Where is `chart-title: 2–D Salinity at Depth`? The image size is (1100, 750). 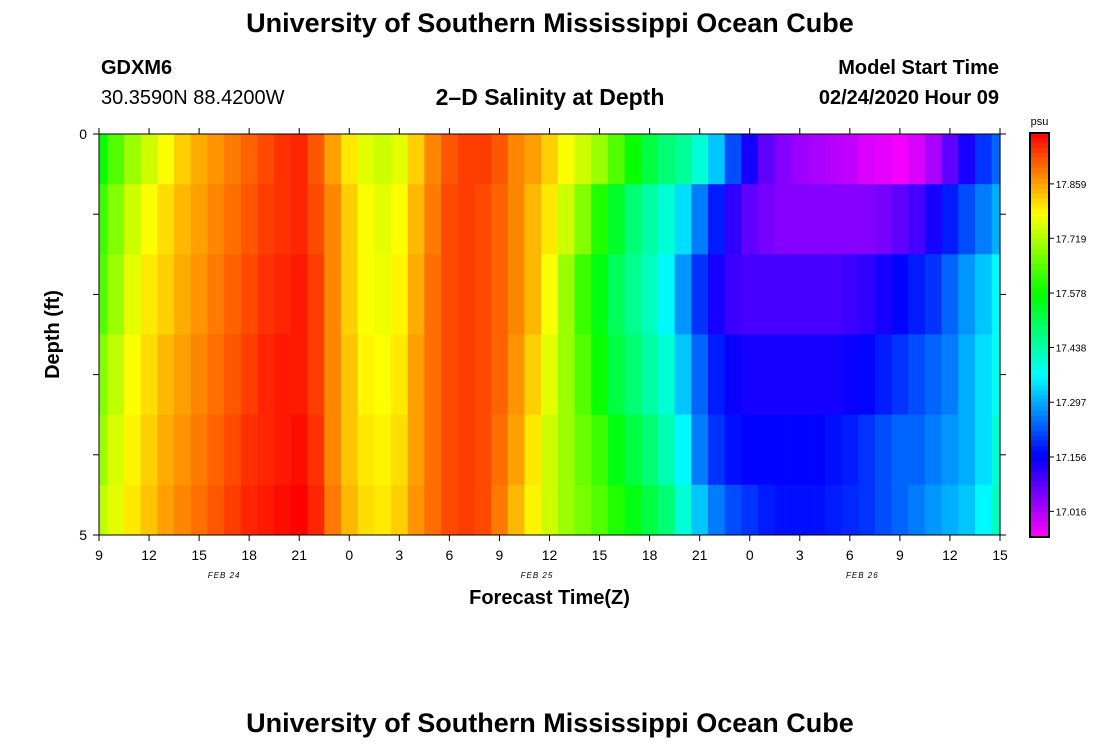
chart-title: 2–D Salinity at Depth is located at coordinates (550, 97).